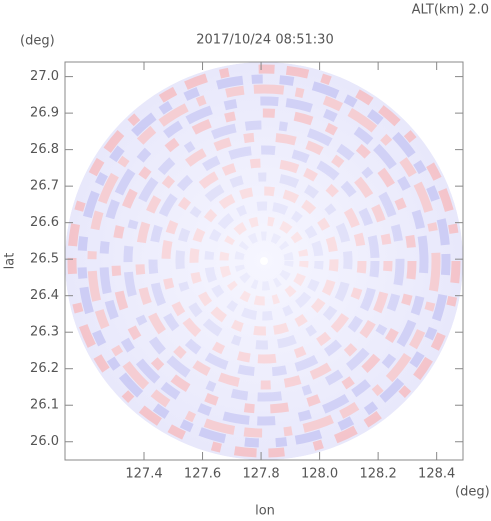  Describe the element at coordinates (378, 474) in the screenshot. I see `x-tick-label: 128.2` at that location.